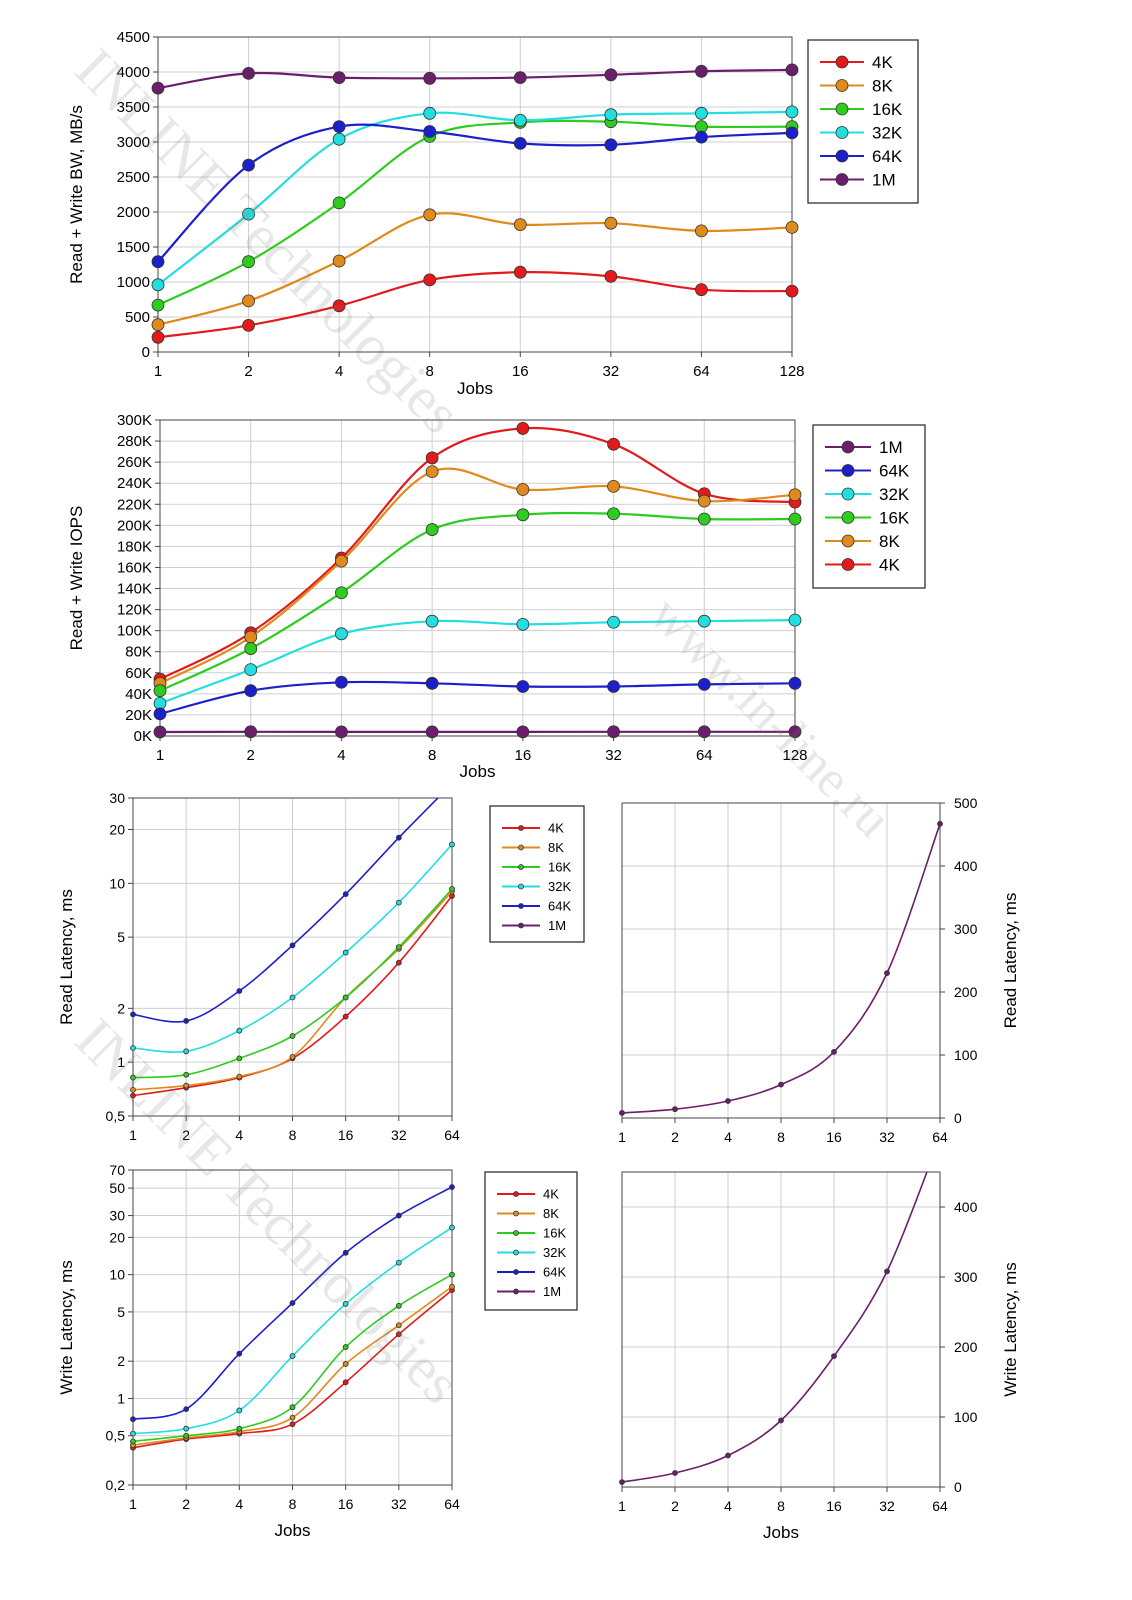 The width and height of the screenshot is (1132, 1600). I want to click on legend: 4K 8K 16K 32K 64K 1M, so click(531, 1241).